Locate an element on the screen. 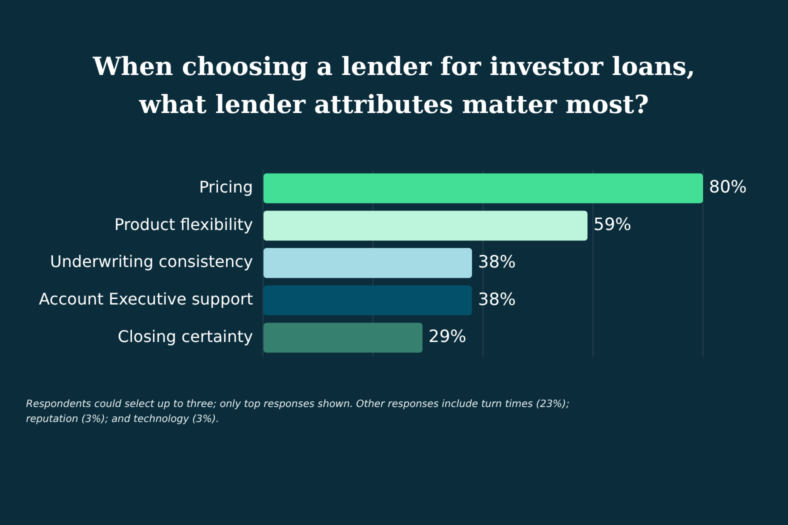  y-tick-label: Product flexibility is located at coordinates (183, 224).